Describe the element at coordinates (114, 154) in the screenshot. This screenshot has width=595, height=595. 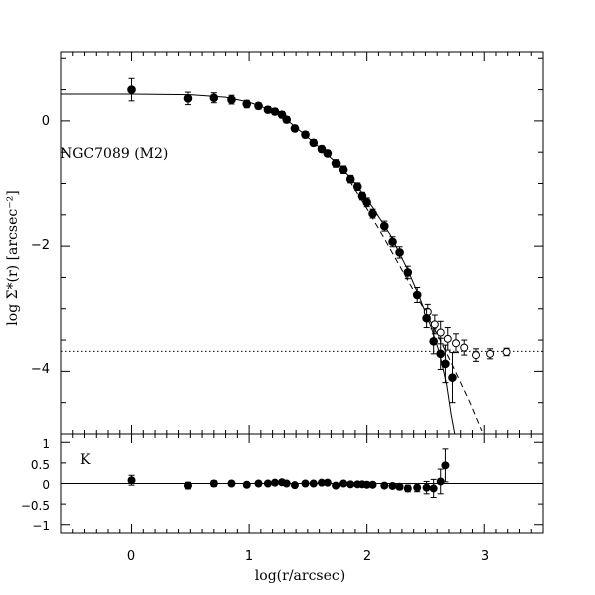
I see `cluster-name: NGC7089 (M2)` at that location.